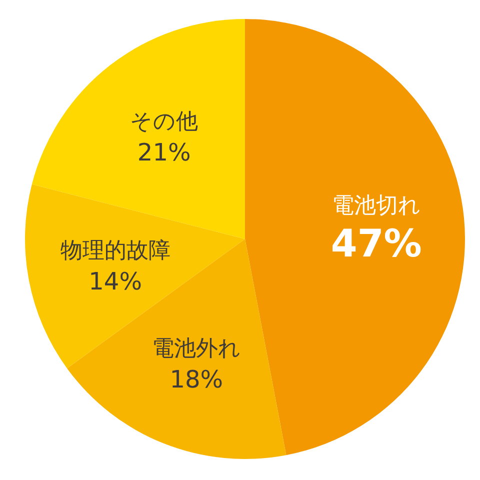  What do you see at coordinates (164, 122) in the screenshot?
I see `slice-label: その他` at bounding box center [164, 122].